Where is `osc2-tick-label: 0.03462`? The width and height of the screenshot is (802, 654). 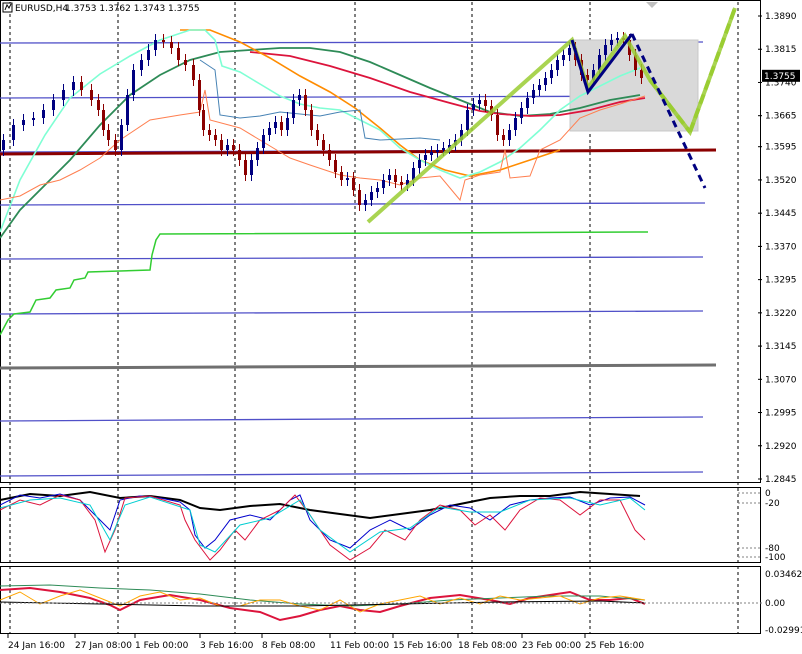 osc2-tick-label: 0.03462 is located at coordinates (783, 575).